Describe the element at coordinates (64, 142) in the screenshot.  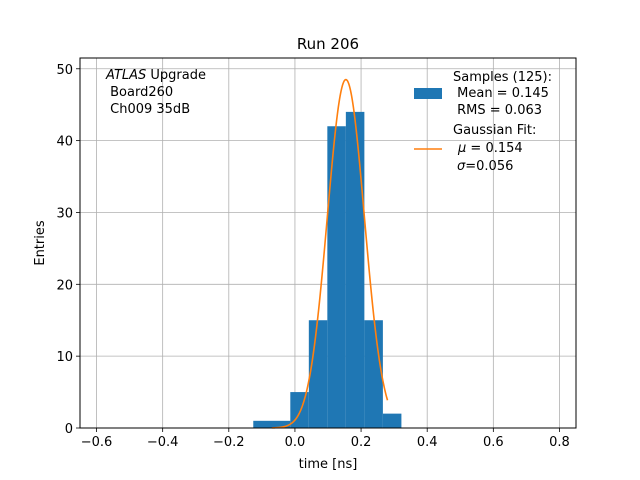
I see `y-tick-label-4: 40` at that location.